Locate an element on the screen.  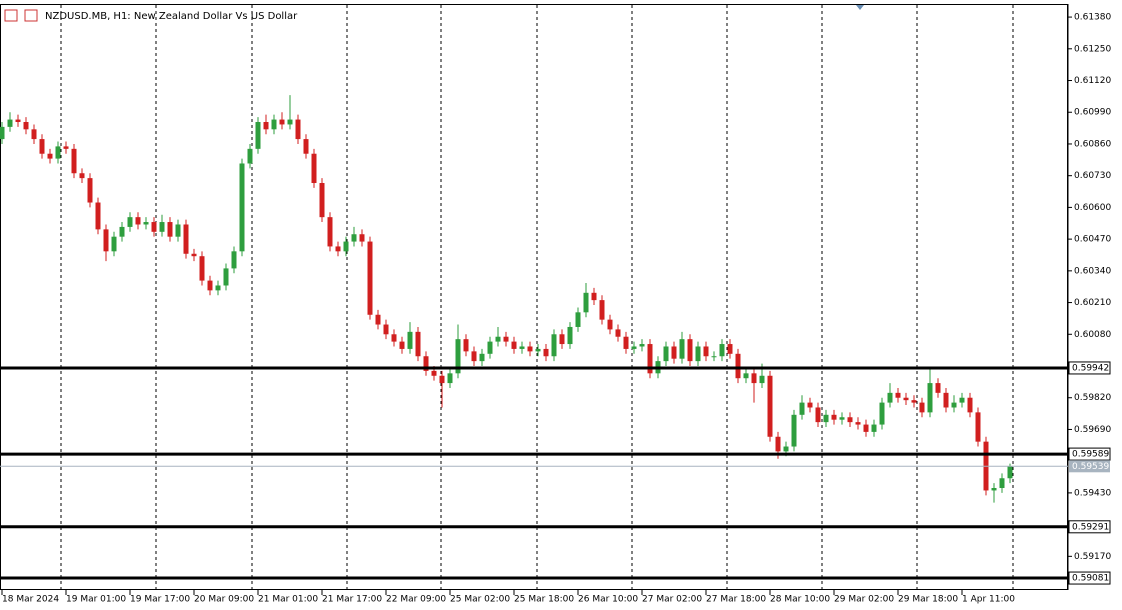
level-label: 0.59081 is located at coordinates (1090, 579).